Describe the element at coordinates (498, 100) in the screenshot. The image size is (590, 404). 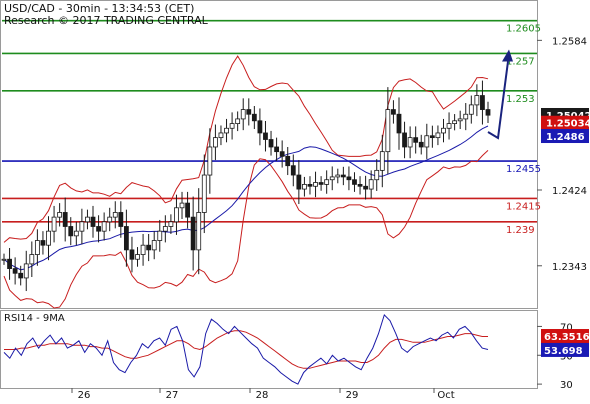
I see `forecast-arrow-line` at that location.